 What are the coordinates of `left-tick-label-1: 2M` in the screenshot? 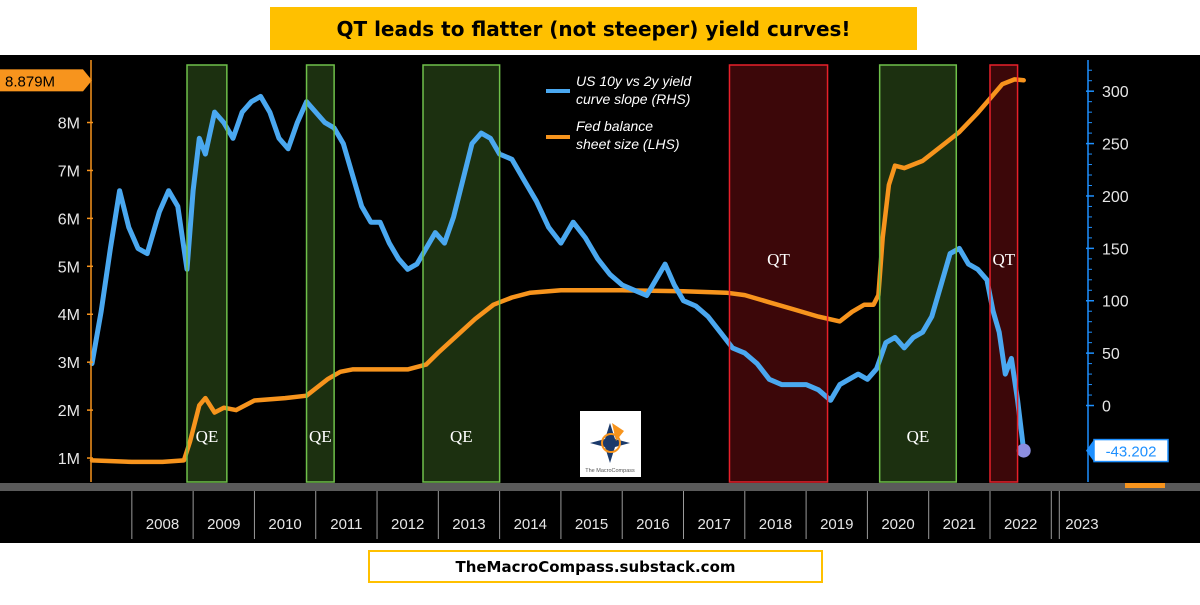 It's located at (69, 411).